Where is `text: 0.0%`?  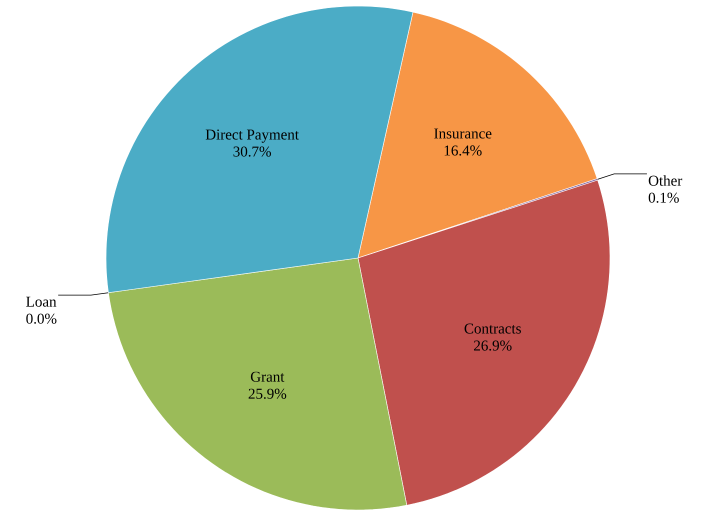 text: 0.0% is located at coordinates (41, 319).